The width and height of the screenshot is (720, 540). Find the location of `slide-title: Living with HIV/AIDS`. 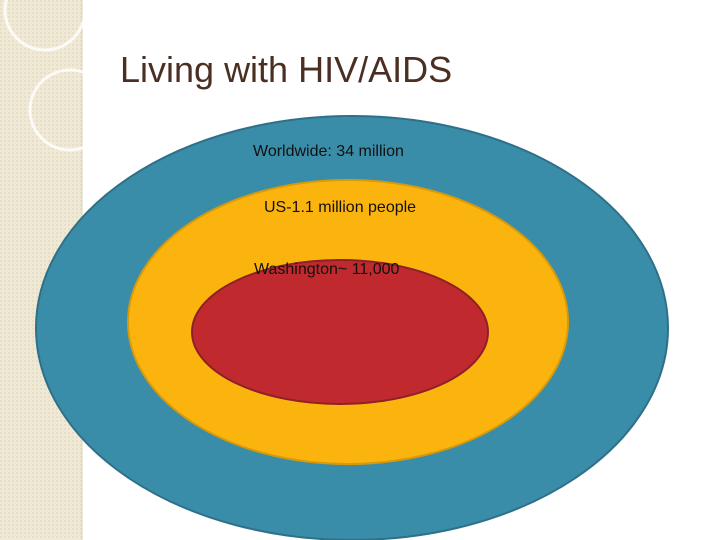

slide-title: Living with HIV/AIDS is located at coordinates (286, 69).